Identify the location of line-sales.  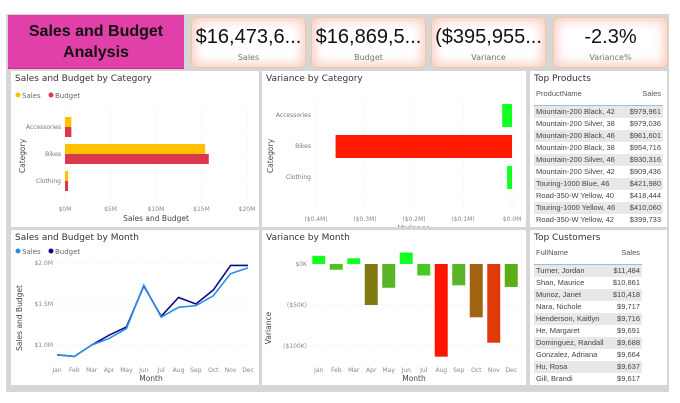
(152, 312).